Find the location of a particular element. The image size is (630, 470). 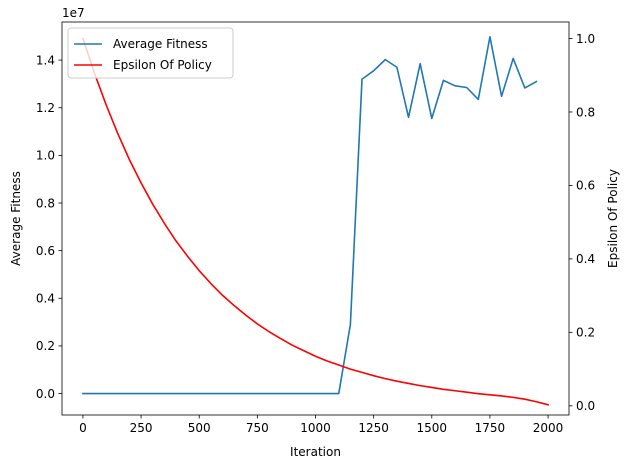

y-left-tick-label: 1.2 is located at coordinates (45, 108).